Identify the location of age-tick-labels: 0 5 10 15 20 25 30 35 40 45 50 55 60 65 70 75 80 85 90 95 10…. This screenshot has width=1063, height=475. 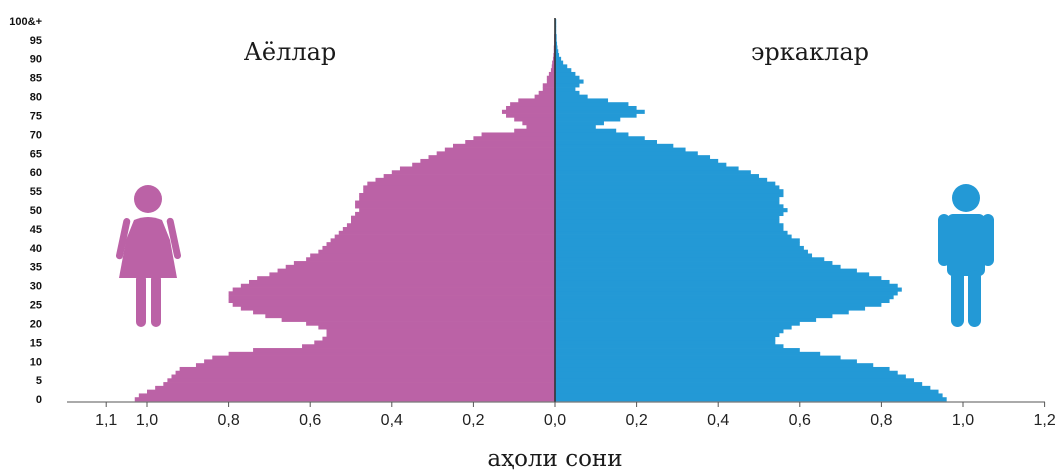
(25, 211).